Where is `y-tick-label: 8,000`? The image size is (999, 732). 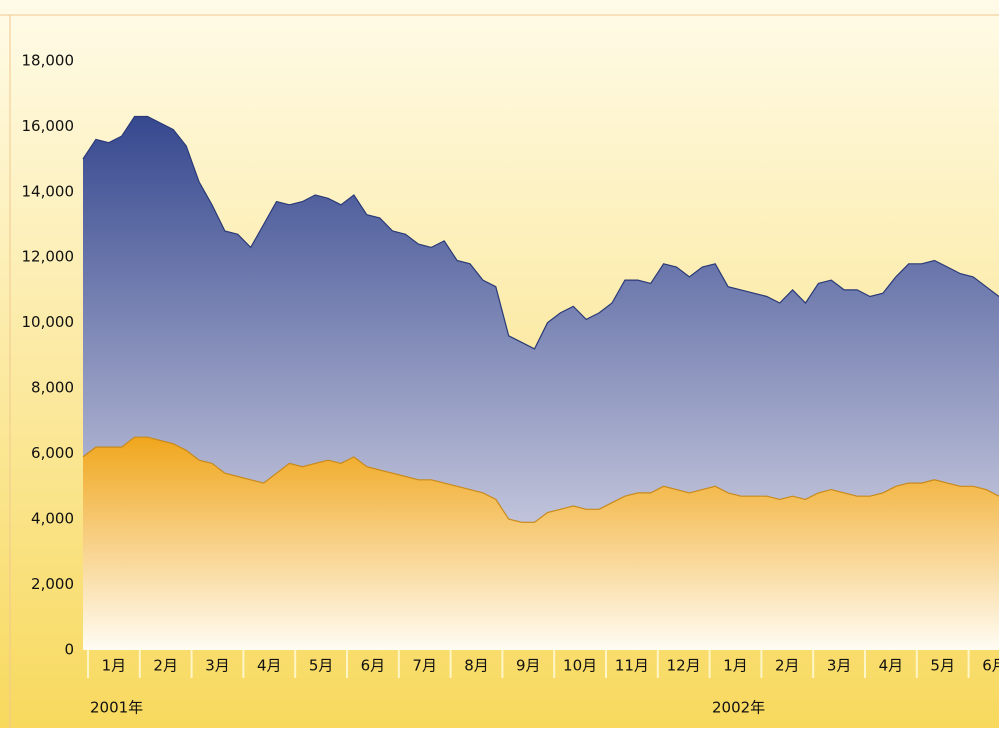 y-tick-label: 8,000 is located at coordinates (52, 388).